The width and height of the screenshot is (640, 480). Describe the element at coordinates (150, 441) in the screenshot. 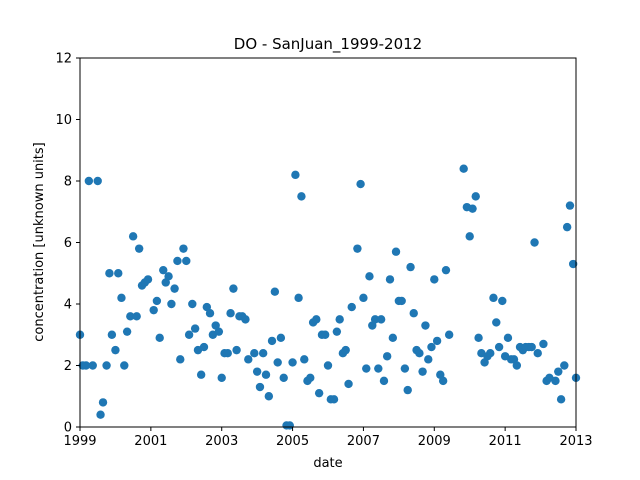

I see `x-tick-label: 2001` at that location.